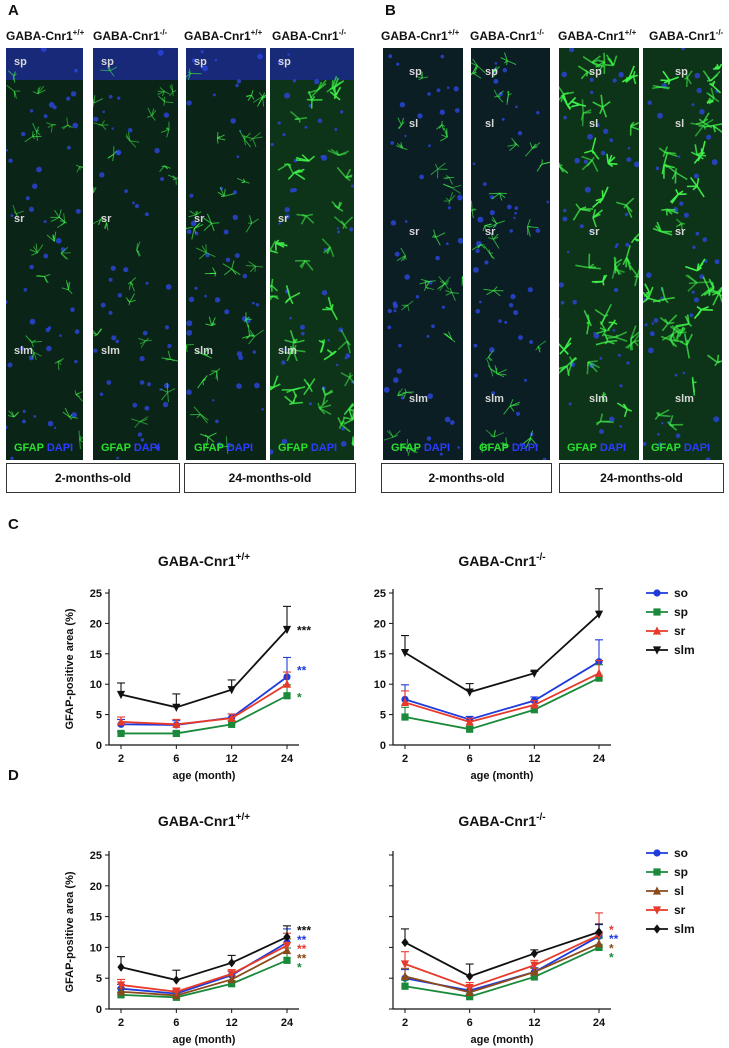  I want to click on legend-label: sr, so click(680, 631).